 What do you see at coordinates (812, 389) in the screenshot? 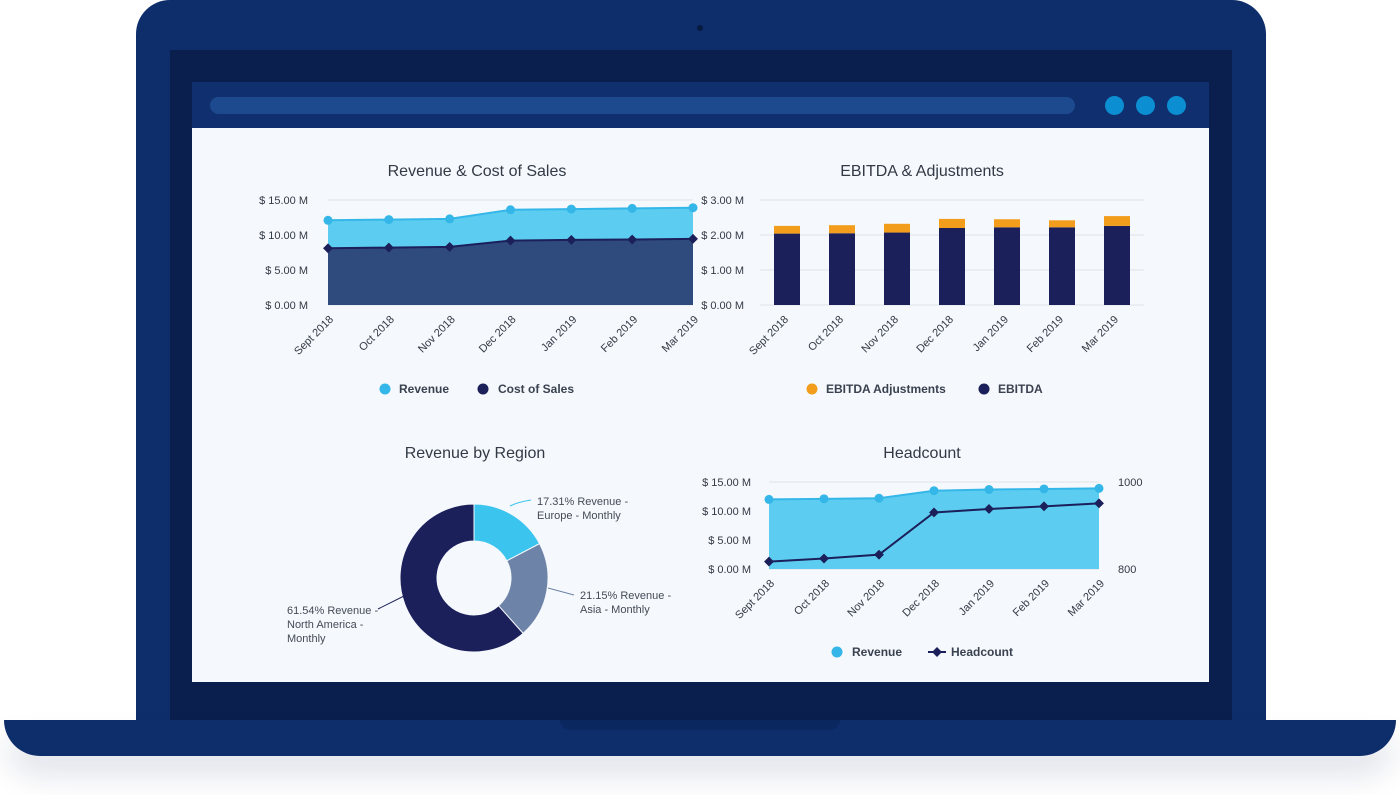
I see `legend-adjustments-icon` at bounding box center [812, 389].